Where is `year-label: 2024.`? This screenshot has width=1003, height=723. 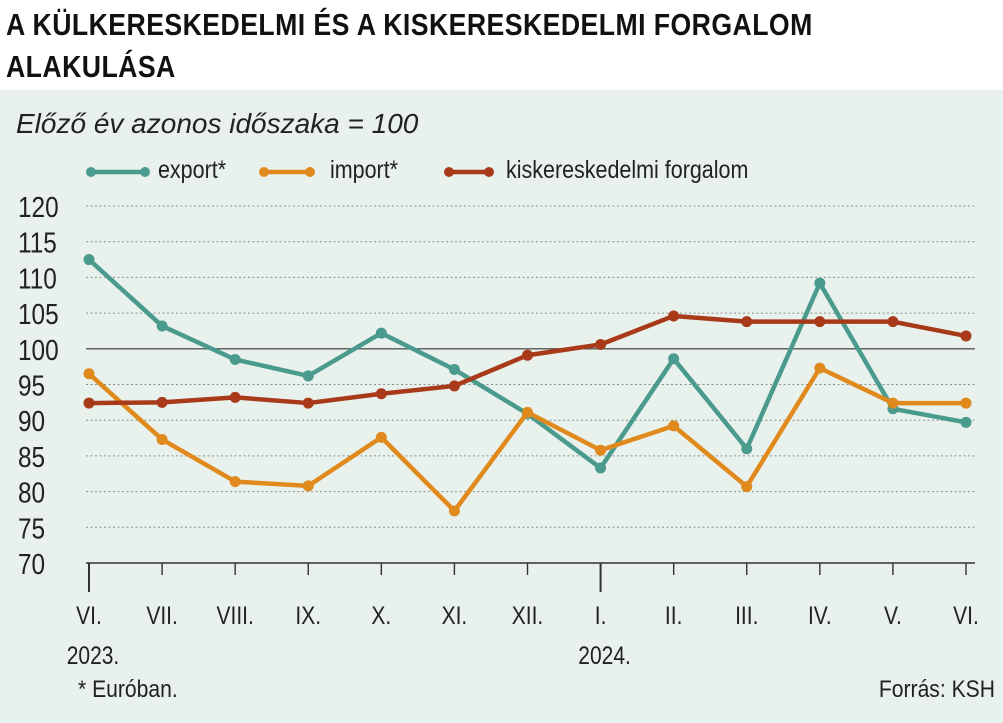
year-label: 2024. is located at coordinates (604, 655).